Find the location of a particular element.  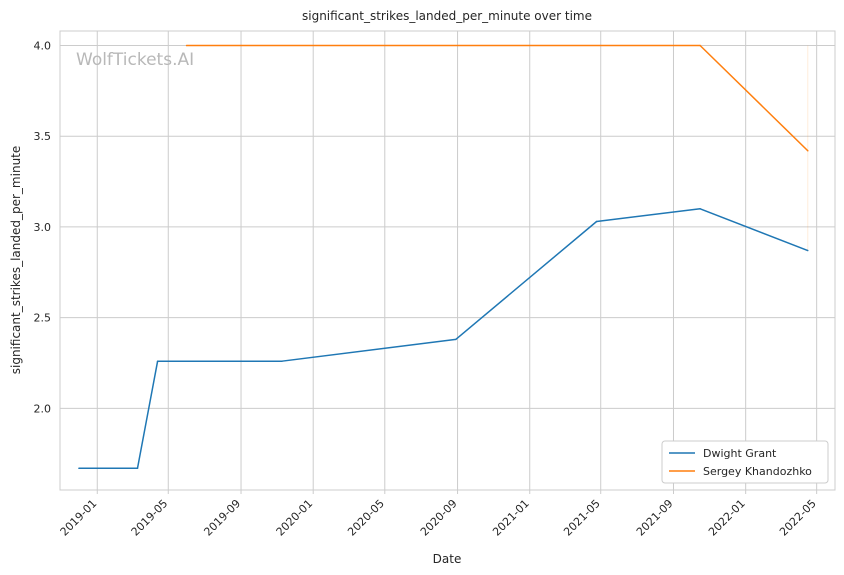

legend-box is located at coordinates (745, 462).